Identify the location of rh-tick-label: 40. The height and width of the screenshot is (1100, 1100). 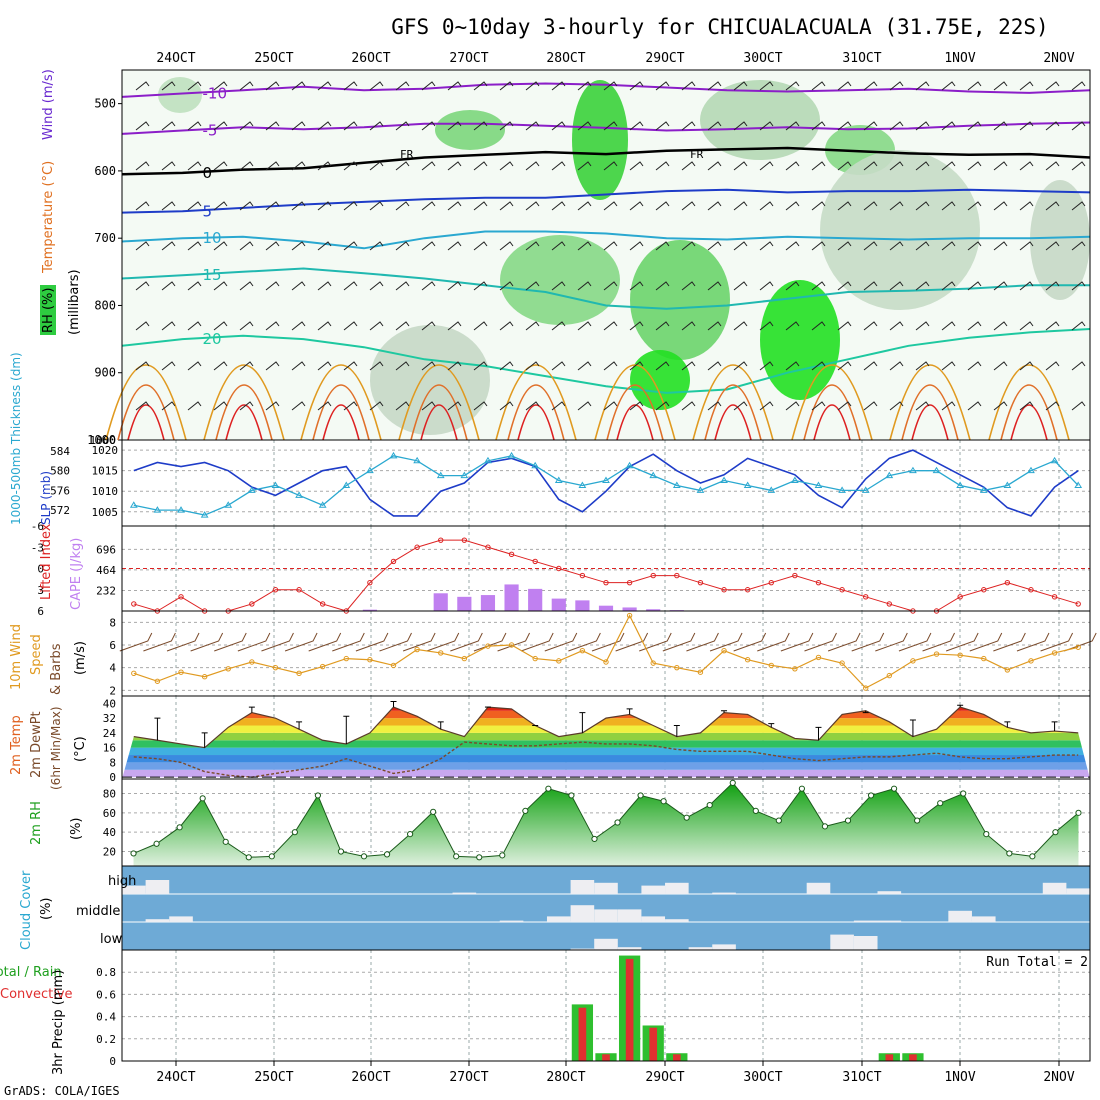
(109, 832).